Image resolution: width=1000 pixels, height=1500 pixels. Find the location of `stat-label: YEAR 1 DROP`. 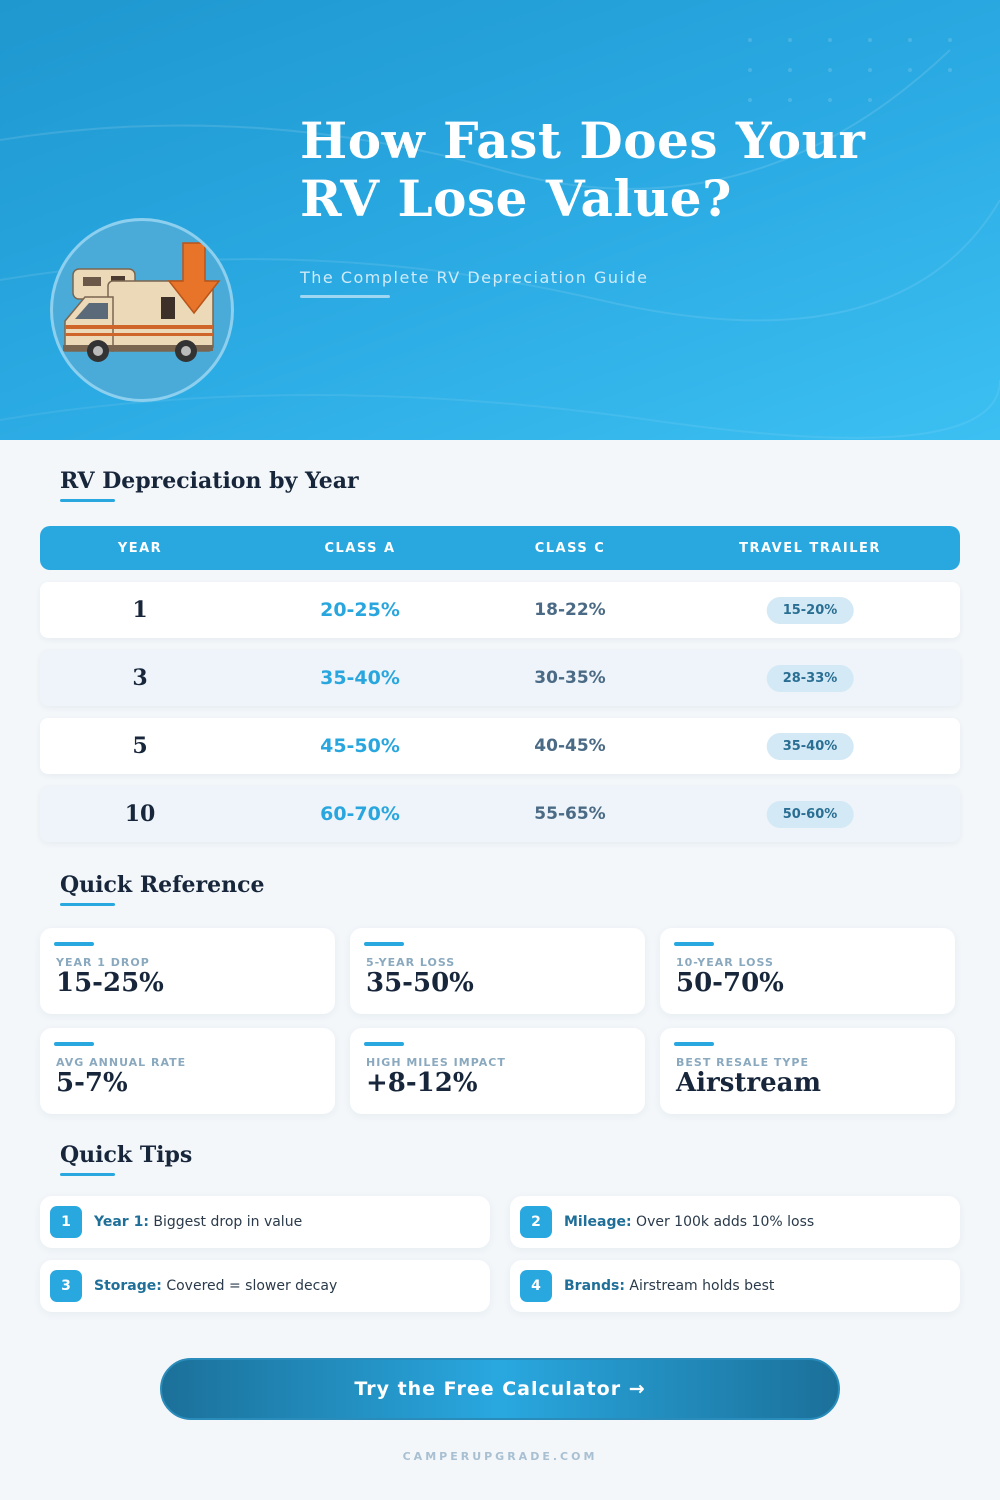

stat-label: YEAR 1 DROP is located at coordinates (103, 962).